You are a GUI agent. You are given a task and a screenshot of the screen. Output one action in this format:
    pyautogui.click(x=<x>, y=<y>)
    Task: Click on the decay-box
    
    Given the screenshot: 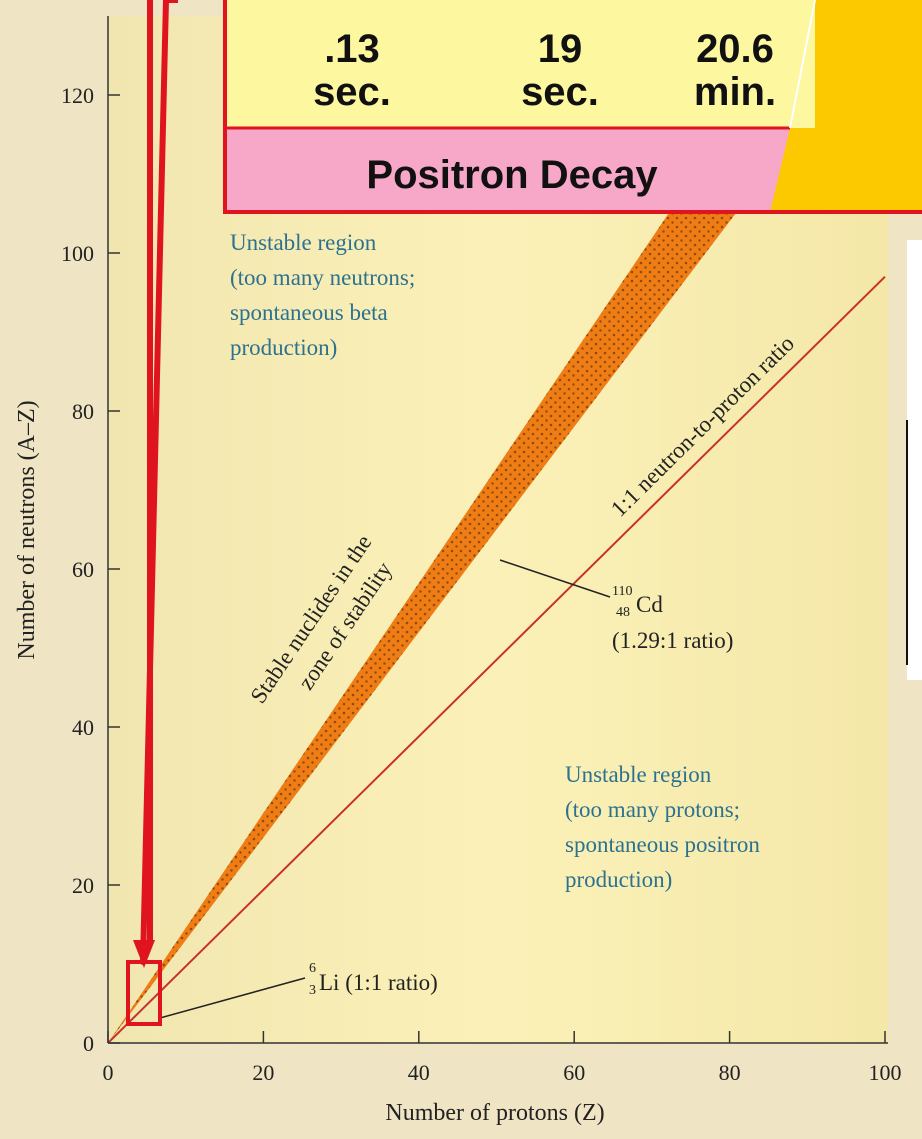 What is the action you would take?
    pyautogui.click(x=507, y=170)
    